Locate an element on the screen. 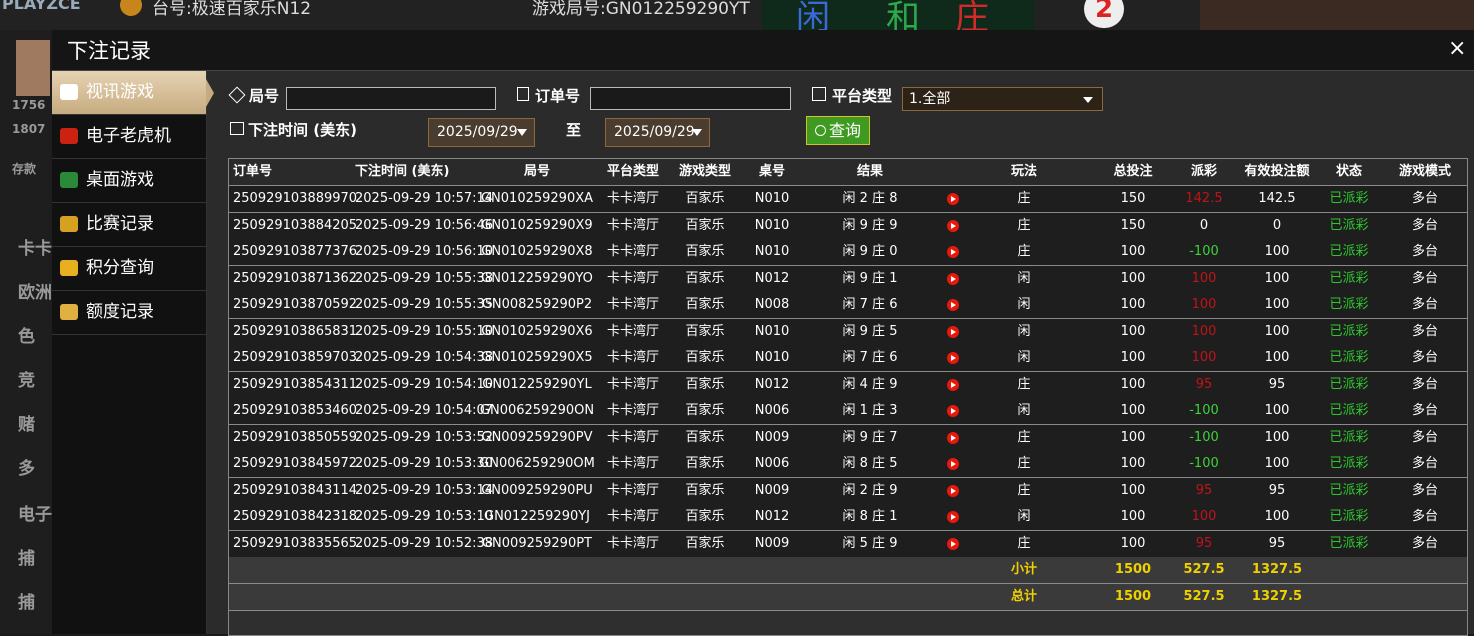 The height and width of the screenshot is (636, 1474). cell: 250929103859703 is located at coordinates (295, 357).